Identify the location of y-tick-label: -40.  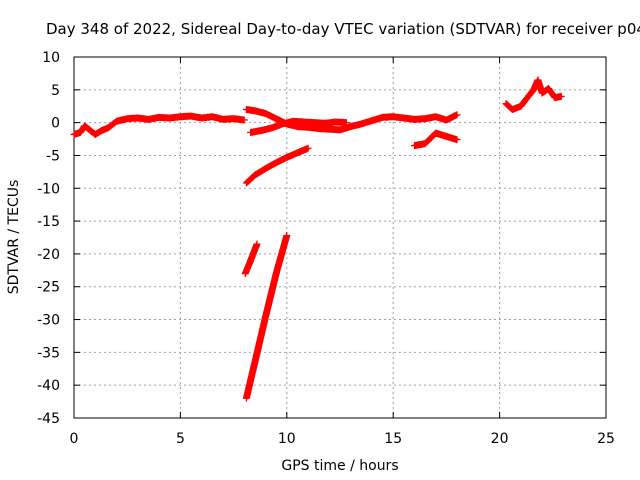
(48, 386).